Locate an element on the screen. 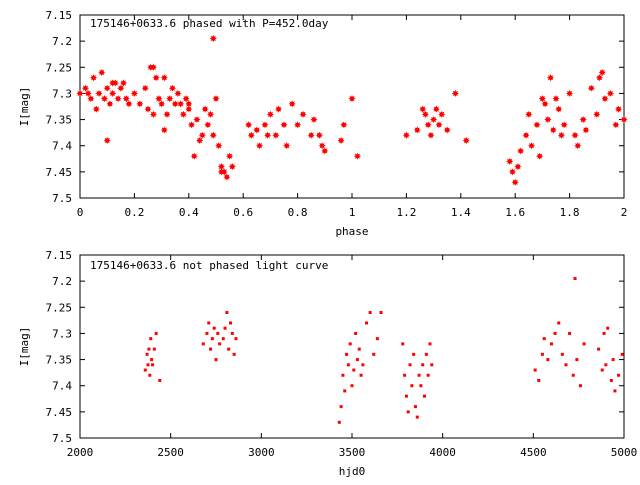 The width and height of the screenshot is (640, 485). x-tick-label: 0.4 is located at coordinates (189, 212).